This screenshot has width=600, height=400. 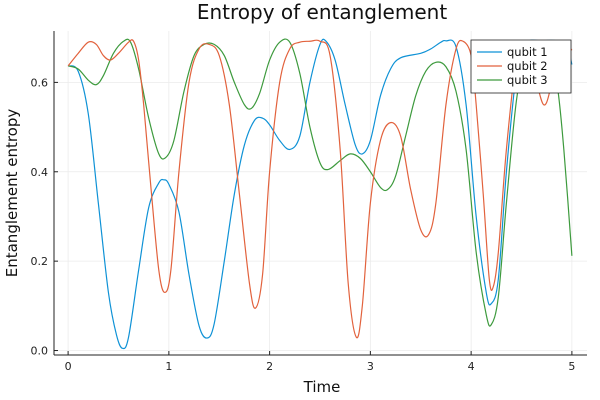 I want to click on legend-label: qubit 2, so click(x=527, y=66).